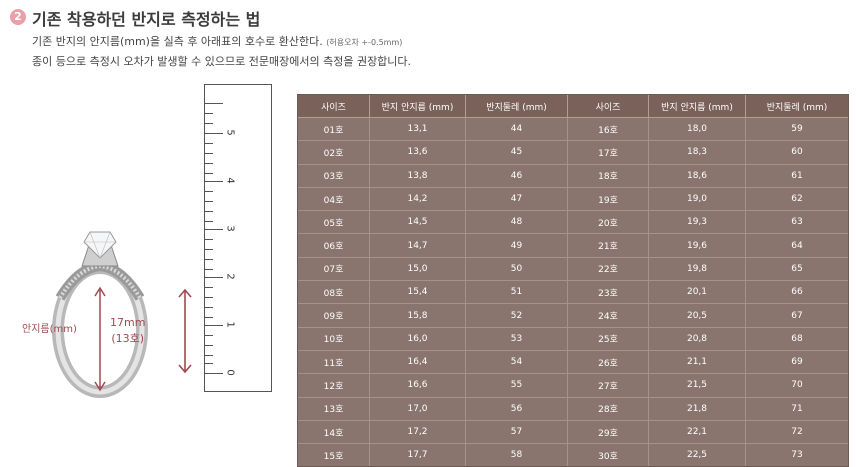 This screenshot has height=467, width=860. I want to click on table-cell: 15,4, so click(418, 293).